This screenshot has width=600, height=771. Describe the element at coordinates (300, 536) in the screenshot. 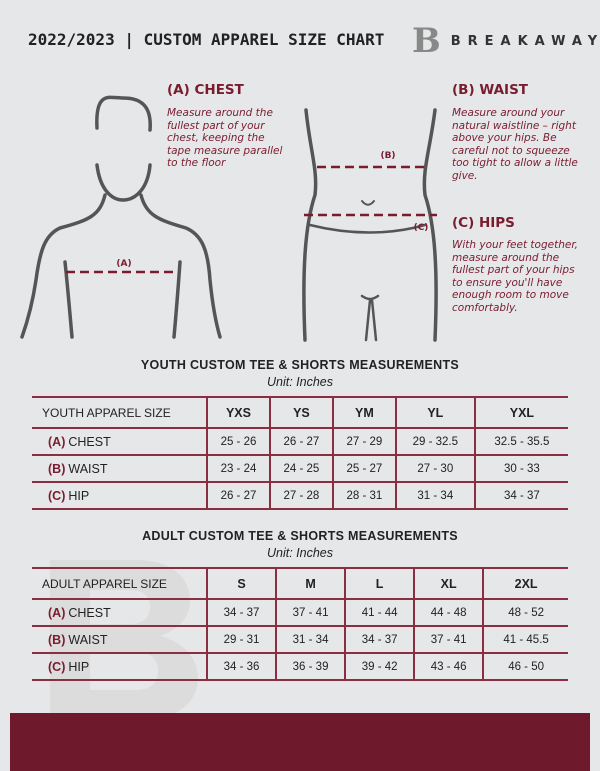

I see `adult-table-title: ADULT CUSTOM TEE & SHORTS MEASUREMENTS` at that location.